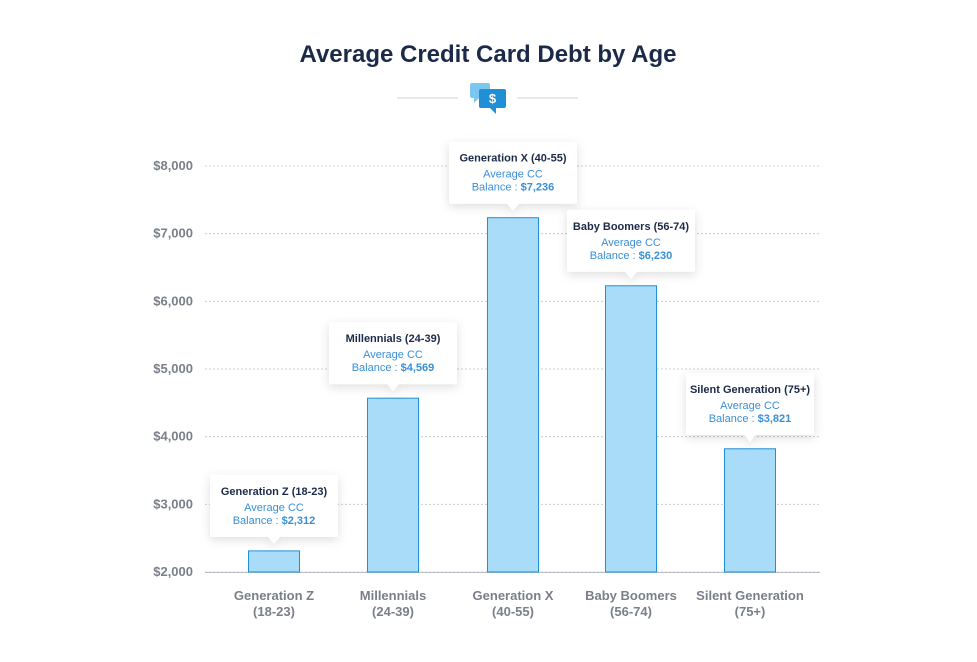  What do you see at coordinates (173, 436) in the screenshot?
I see `y-tick-label: $4,000` at bounding box center [173, 436].